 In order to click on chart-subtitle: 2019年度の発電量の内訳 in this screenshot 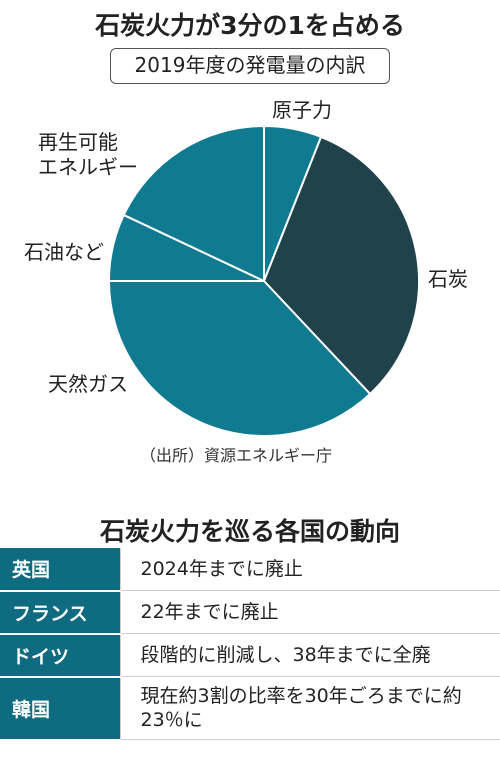, I will do `click(250, 66)`.